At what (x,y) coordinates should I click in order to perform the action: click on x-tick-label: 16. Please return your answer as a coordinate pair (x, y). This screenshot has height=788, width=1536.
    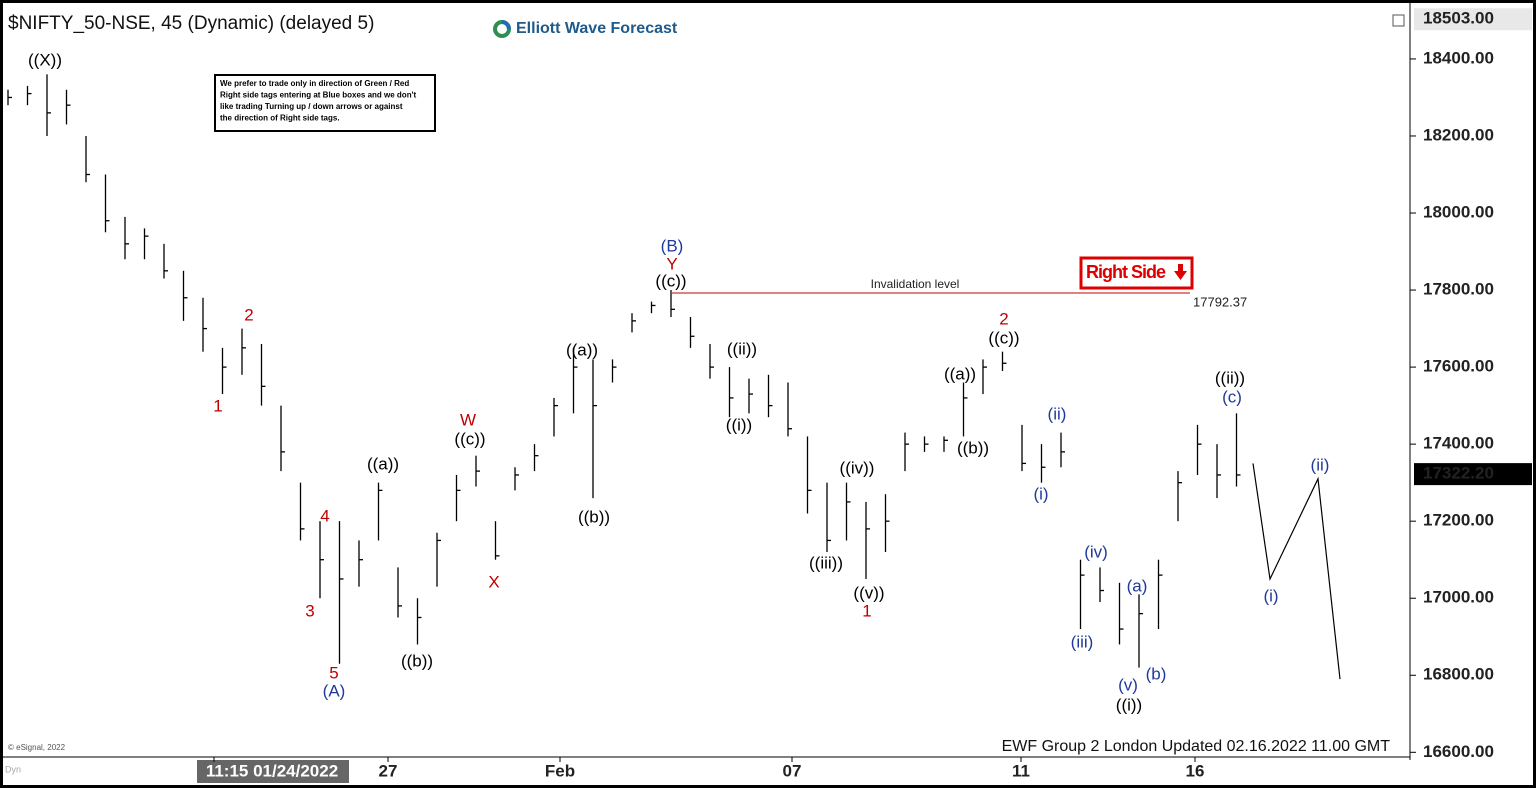
    Looking at the image, I should click on (1195, 770).